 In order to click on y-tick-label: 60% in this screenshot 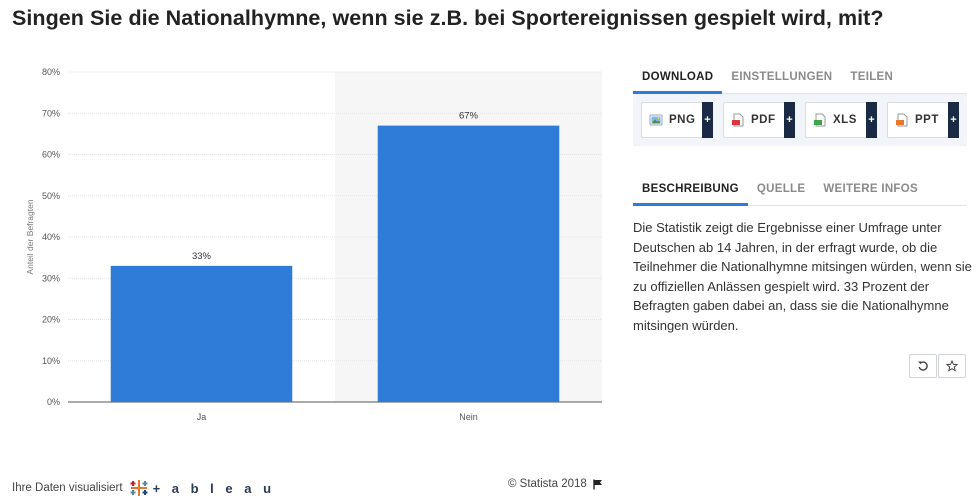, I will do `click(51, 155)`.